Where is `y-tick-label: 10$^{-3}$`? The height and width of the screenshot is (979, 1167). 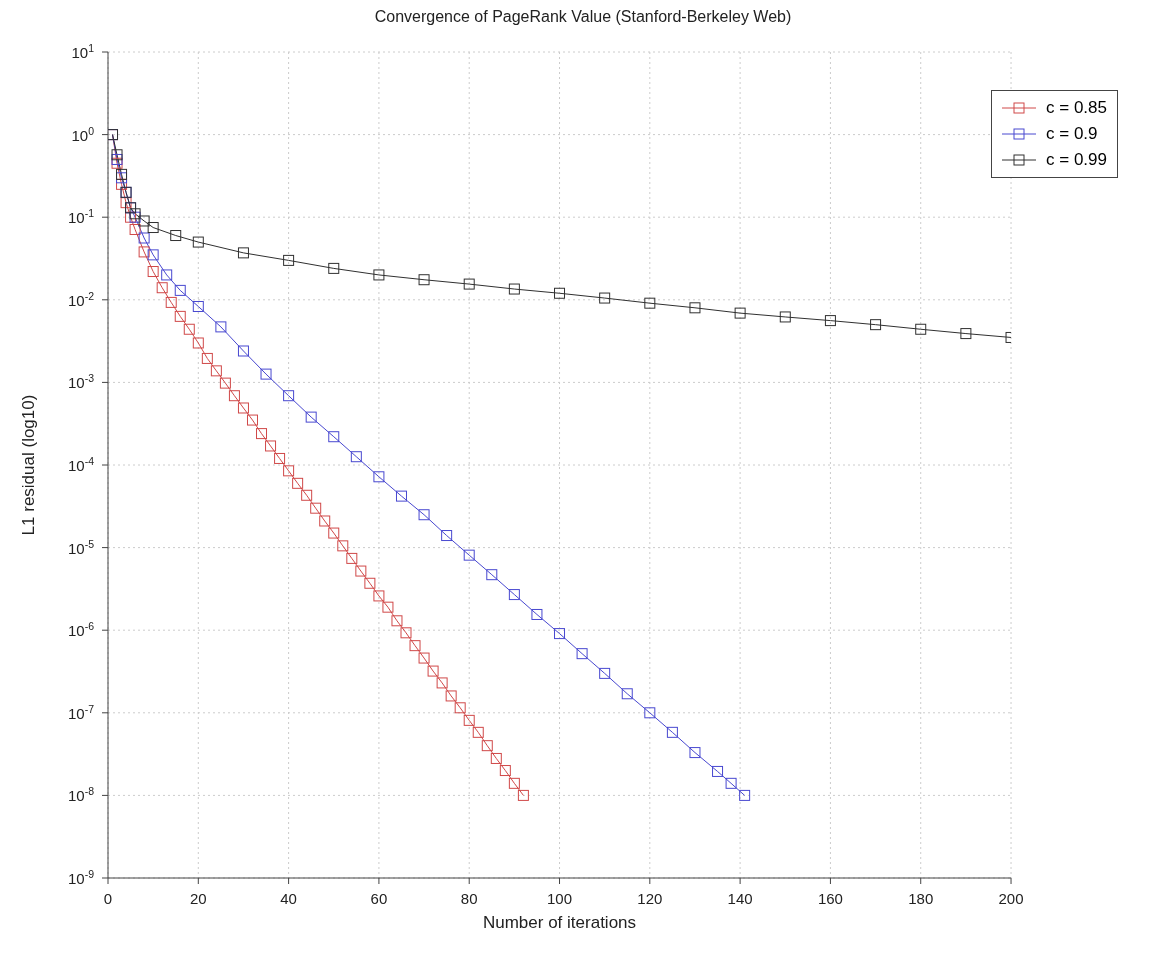
y-tick-label: 10$^{-3}$ is located at coordinates (81, 382).